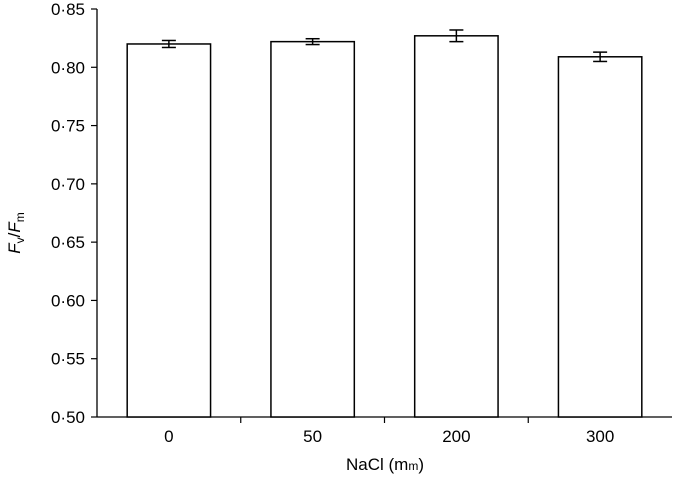 This screenshot has height=478, width=676. Describe the element at coordinates (68, 300) in the screenshot. I see `y-tick-label: 0·60` at that location.